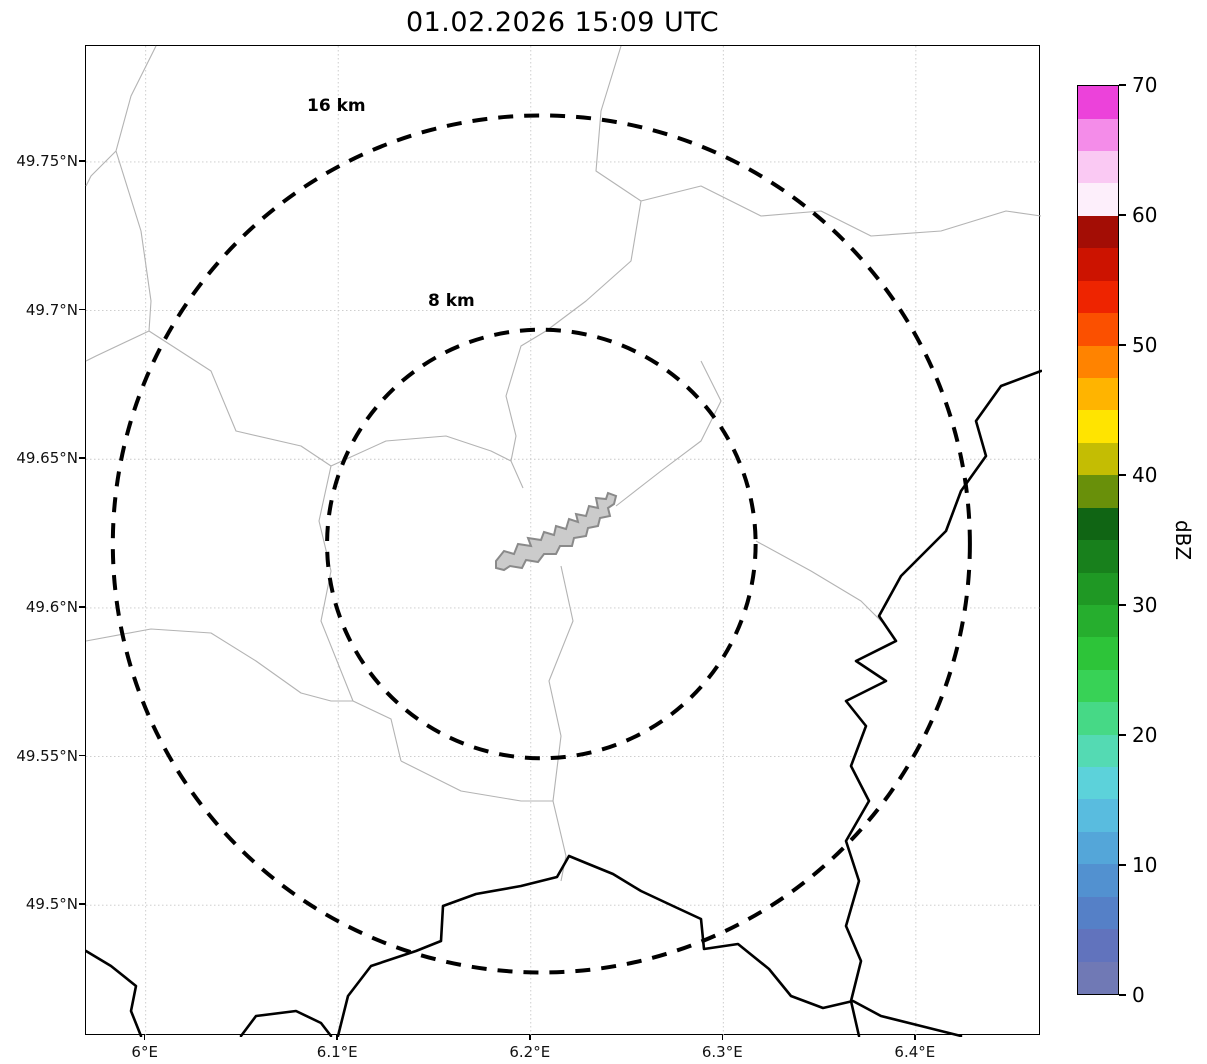 The height and width of the screenshot is (1064, 1207). Describe the element at coordinates (286, 1023) in the screenshot. I see `border-segment-bottom` at that location.